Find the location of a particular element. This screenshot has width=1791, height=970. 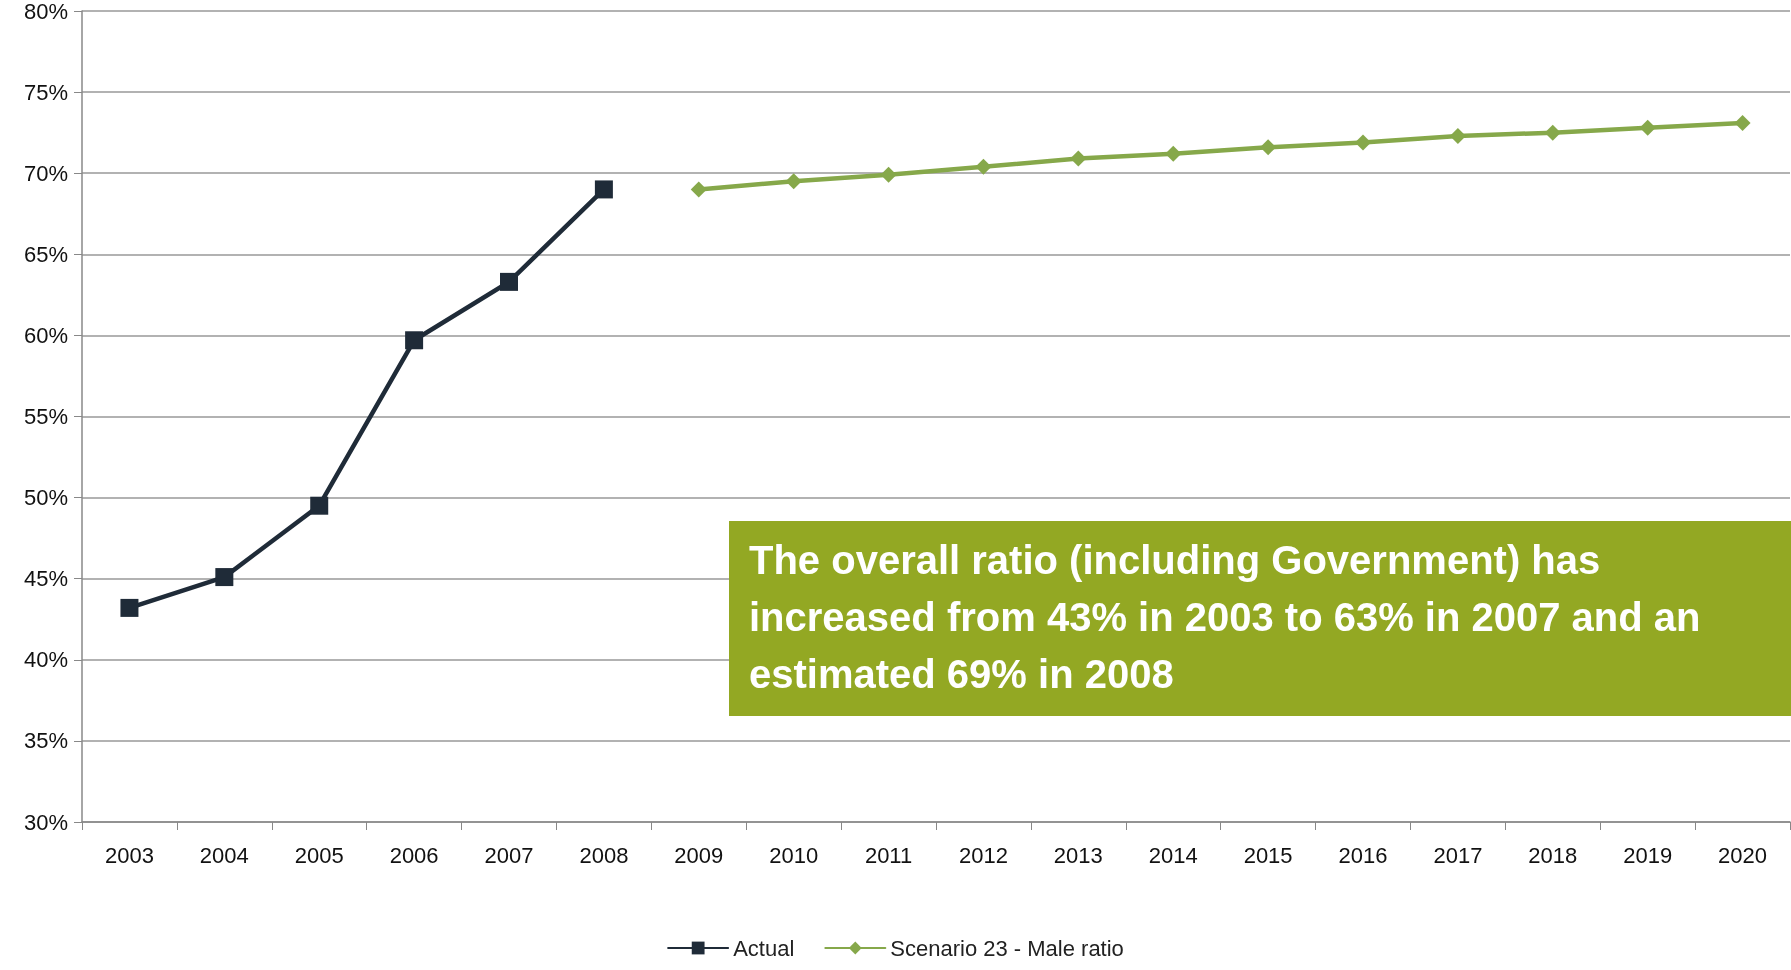

x-tick-label: 2003 is located at coordinates (129, 855).